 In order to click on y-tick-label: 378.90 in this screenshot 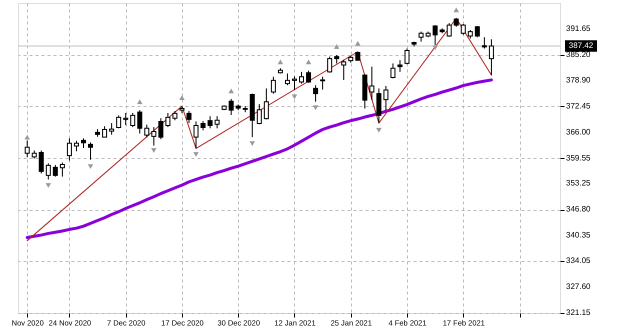, I will do `click(579, 79)`.